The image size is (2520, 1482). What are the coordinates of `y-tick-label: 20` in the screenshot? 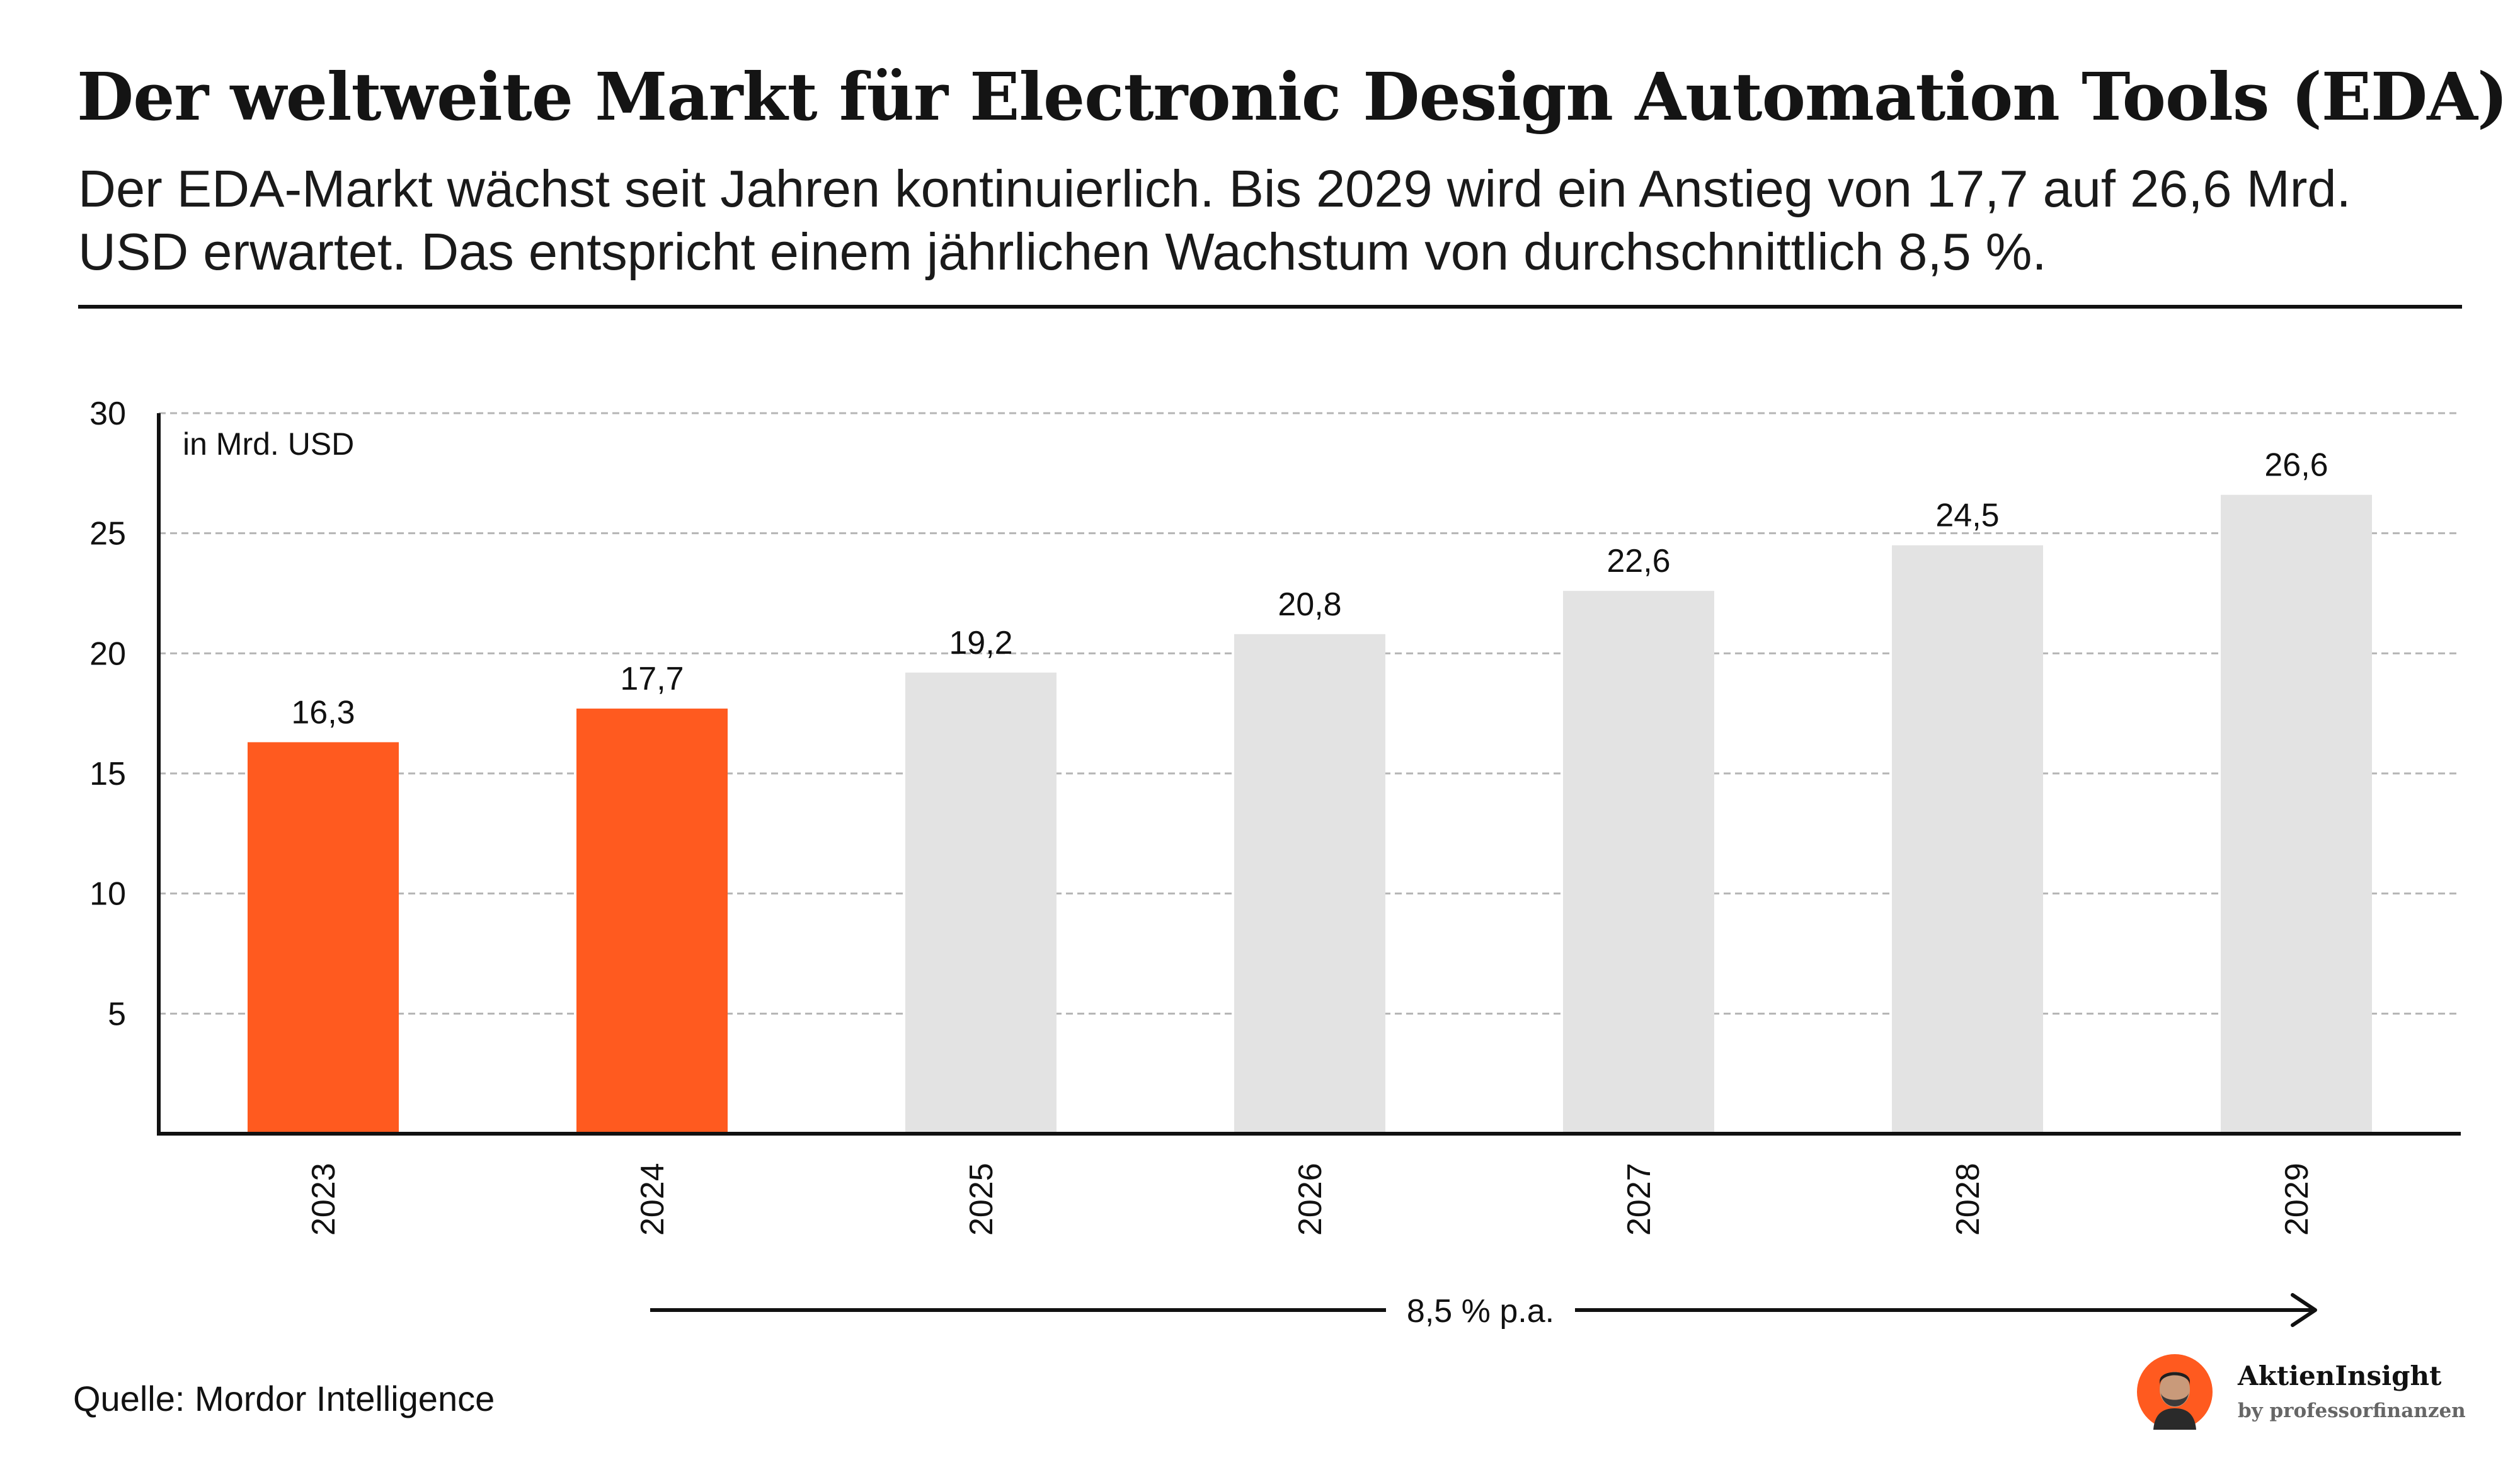 It's located at (107, 654).